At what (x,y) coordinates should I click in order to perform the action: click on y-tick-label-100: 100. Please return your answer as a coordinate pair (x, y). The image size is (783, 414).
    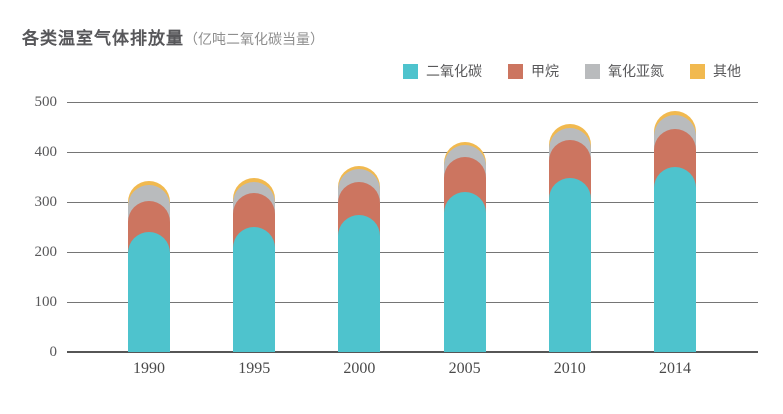
    Looking at the image, I should click on (46, 302).